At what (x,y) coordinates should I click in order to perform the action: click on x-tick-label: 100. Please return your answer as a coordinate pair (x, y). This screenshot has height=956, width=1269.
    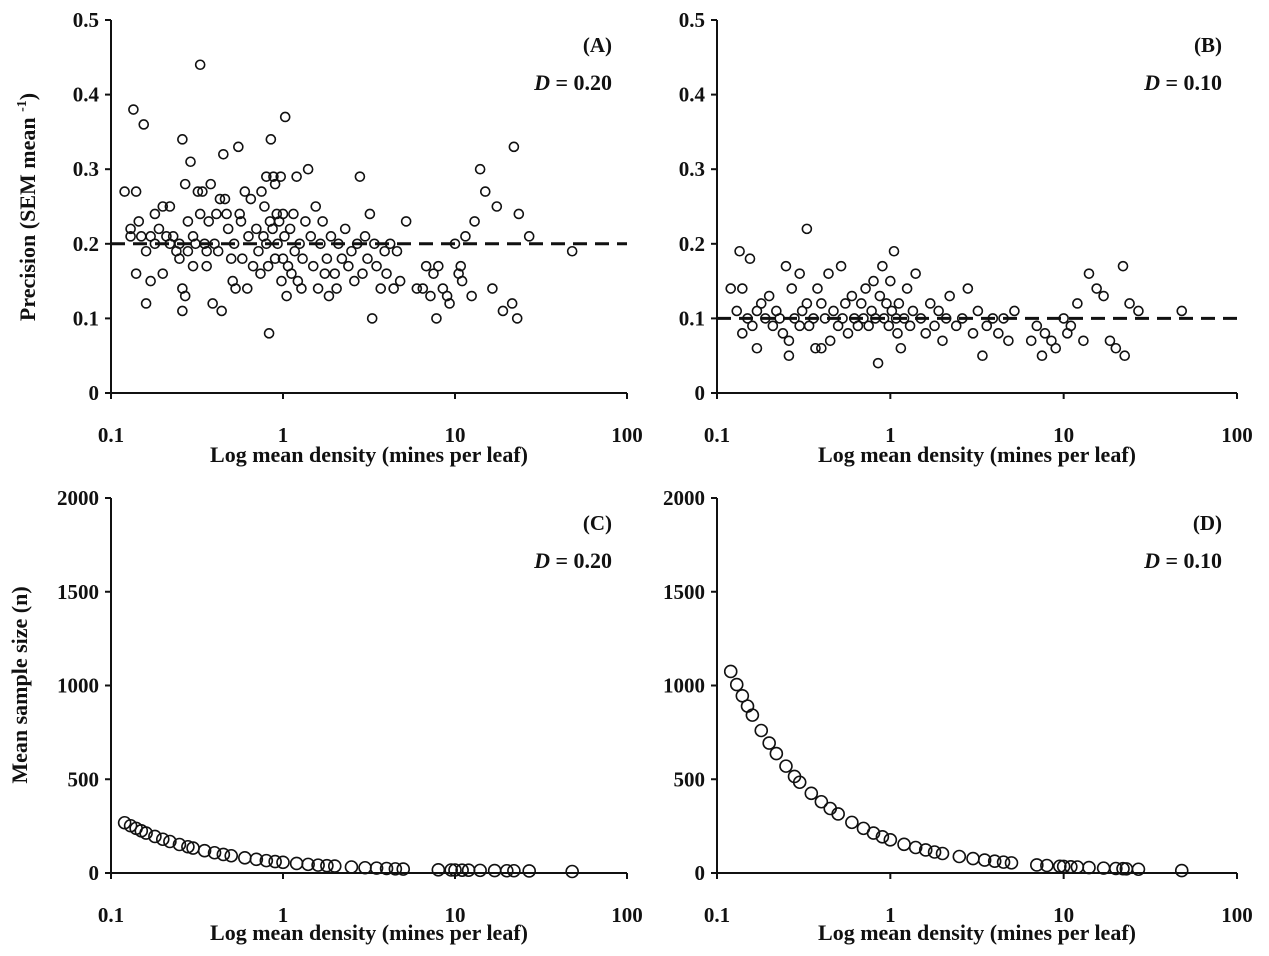
    Looking at the image, I should click on (627, 435).